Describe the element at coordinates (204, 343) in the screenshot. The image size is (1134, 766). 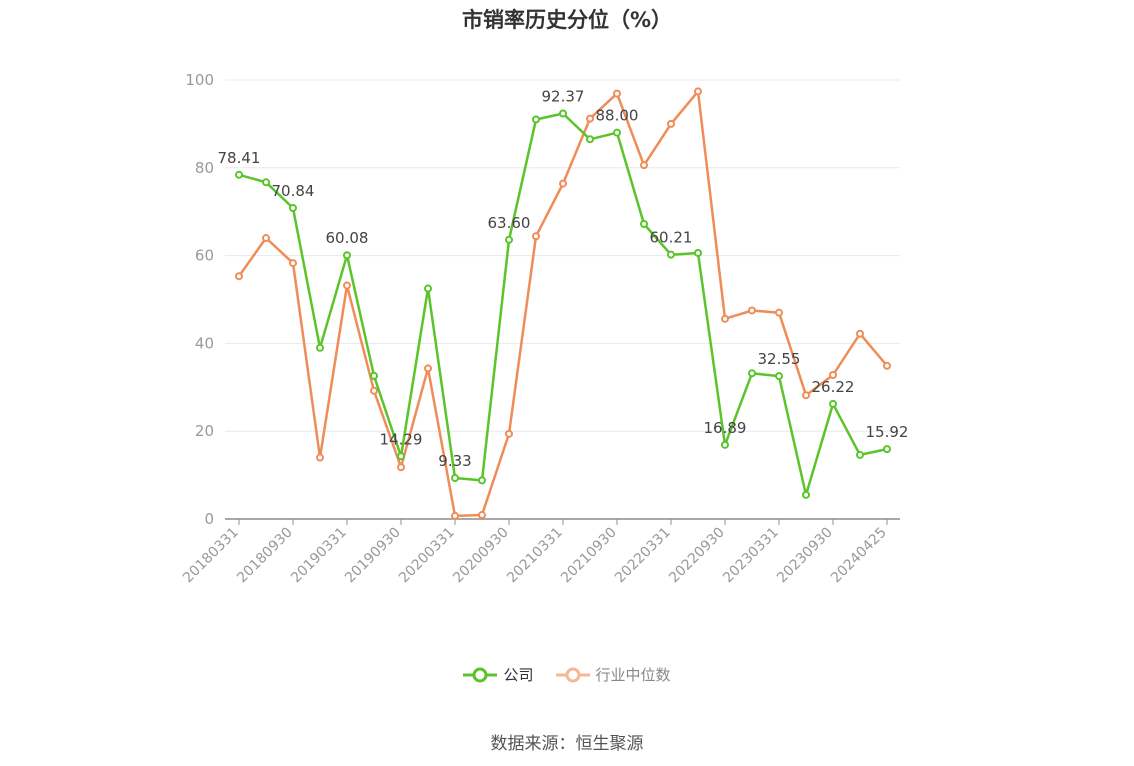
I see `y-tick-label: 40` at that location.